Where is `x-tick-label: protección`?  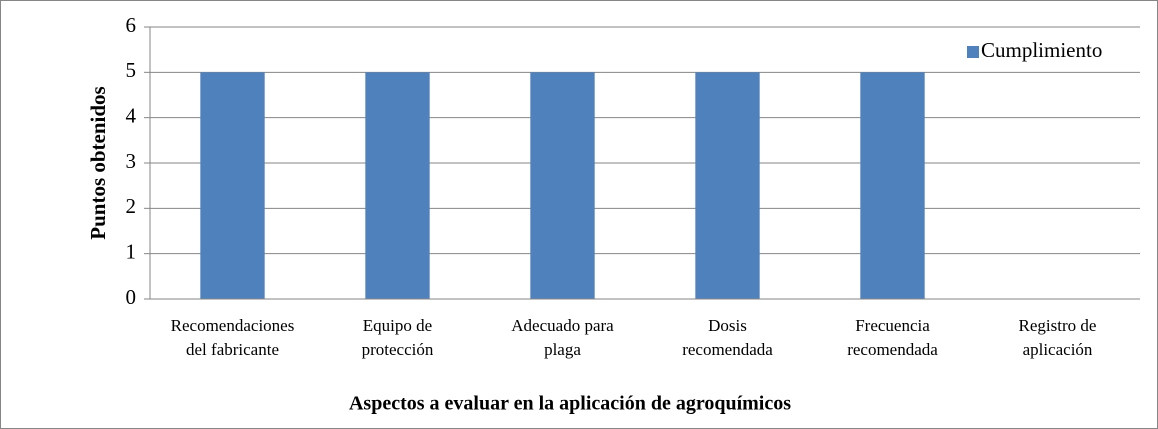 x-tick-label: protección is located at coordinates (398, 349).